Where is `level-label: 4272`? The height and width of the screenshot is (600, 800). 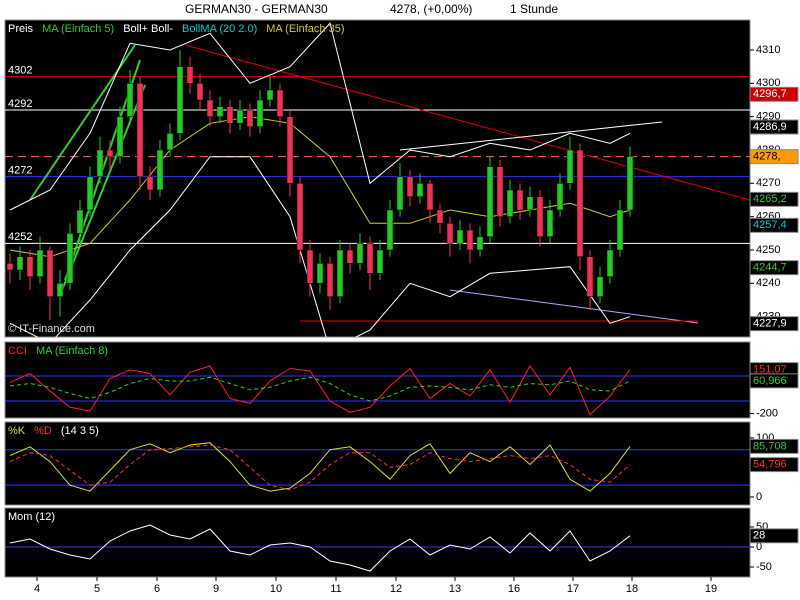
level-label: 4272 is located at coordinates (20, 171).